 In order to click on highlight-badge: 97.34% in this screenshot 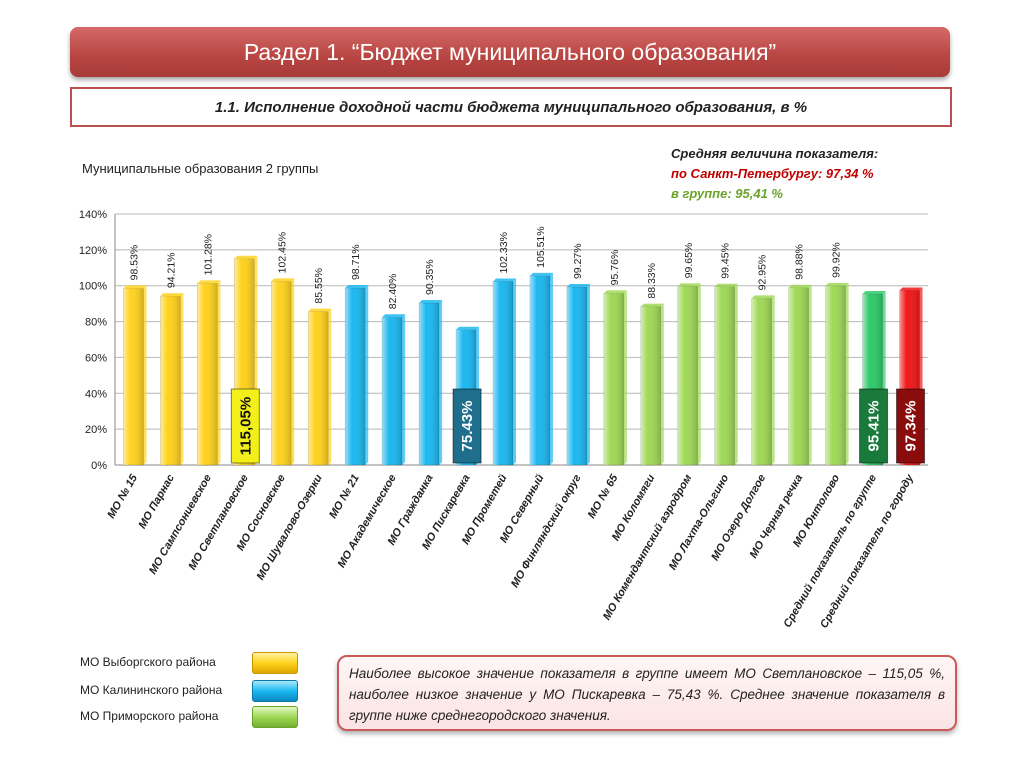, I will do `click(911, 426)`.